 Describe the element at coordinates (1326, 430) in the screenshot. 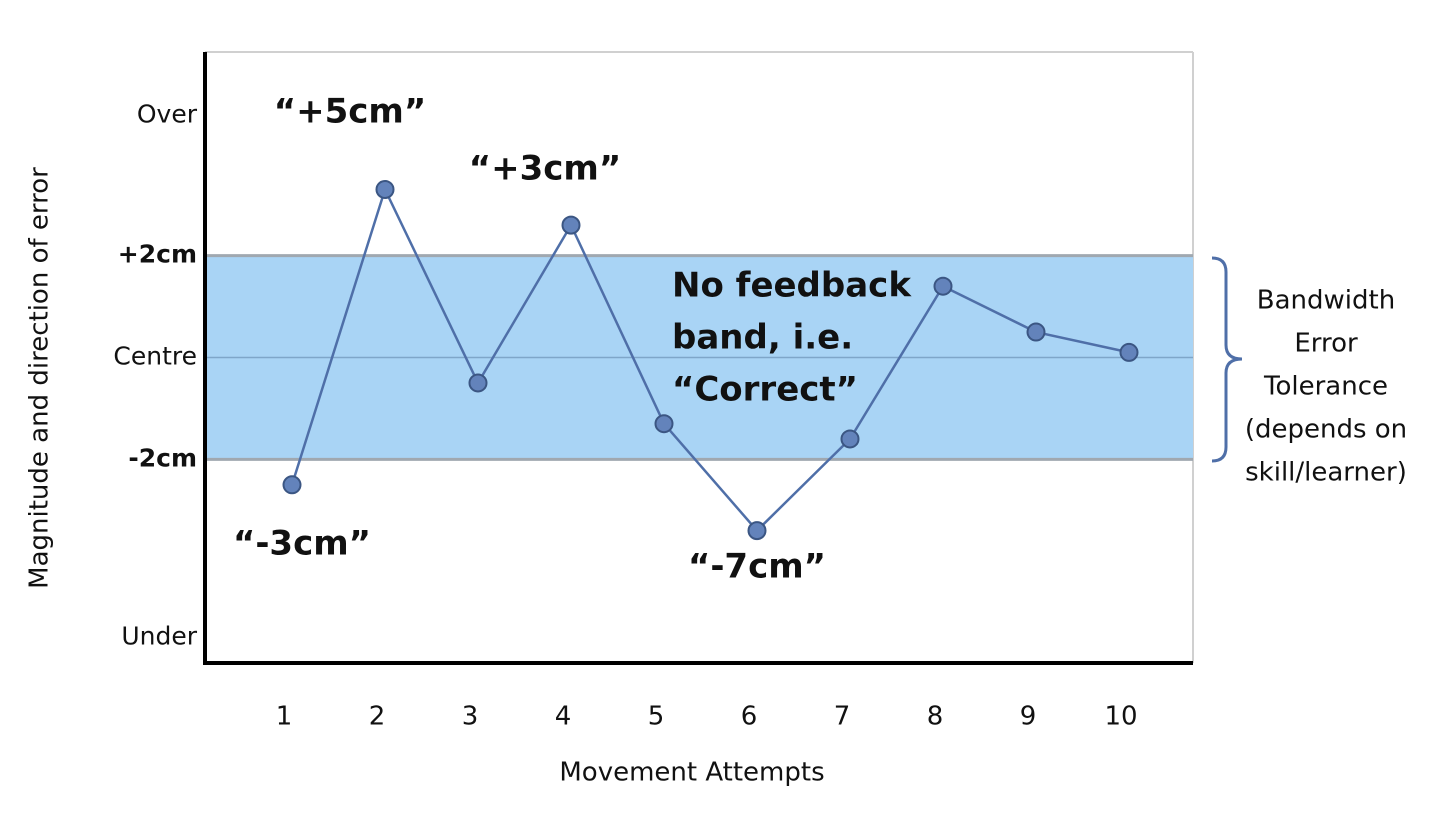

I see `band-label: (depends on` at that location.